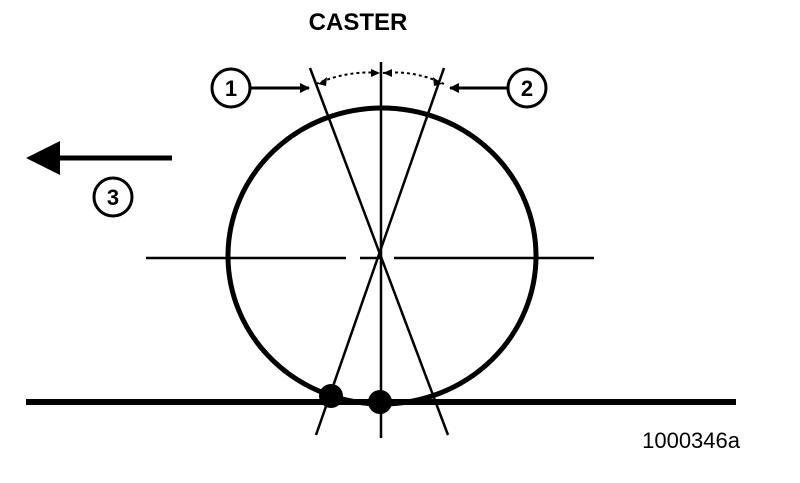 The image size is (800, 483). What do you see at coordinates (380, 251) in the screenshot?
I see `steering-axis-right` at bounding box center [380, 251].